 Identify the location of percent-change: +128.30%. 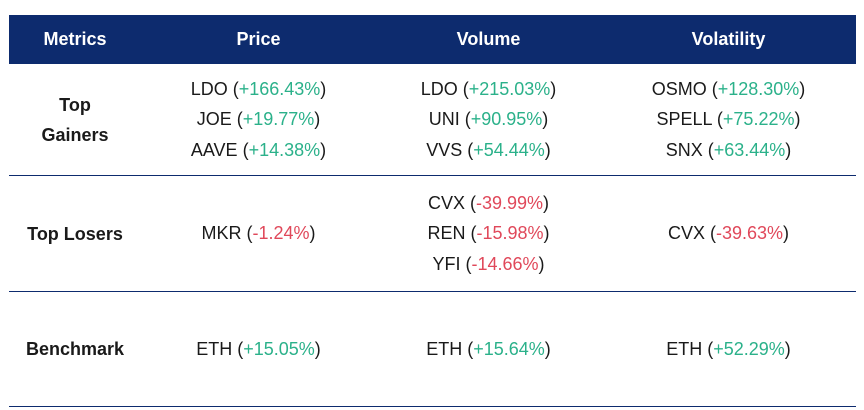
(758, 88).